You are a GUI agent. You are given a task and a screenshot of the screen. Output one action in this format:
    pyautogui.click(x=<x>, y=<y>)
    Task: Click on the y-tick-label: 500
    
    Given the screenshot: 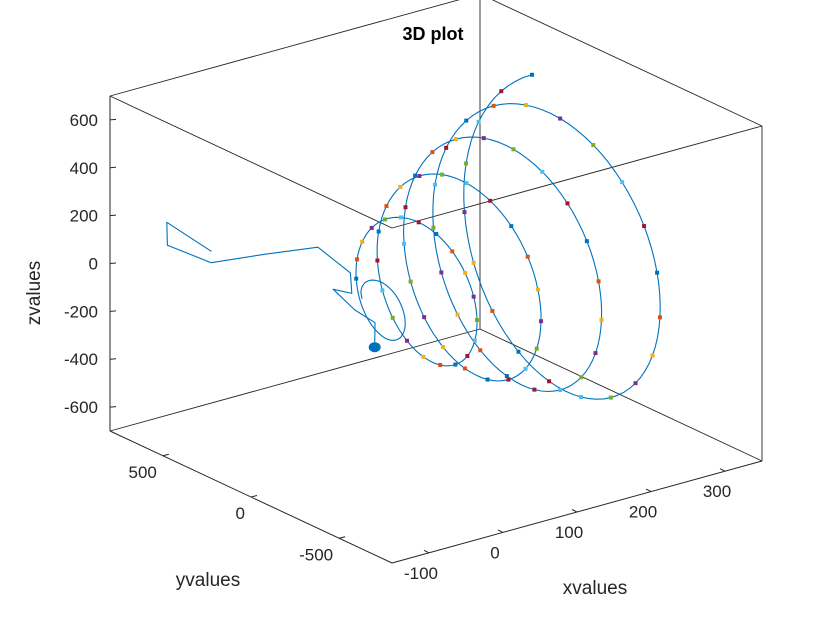 What is the action you would take?
    pyautogui.click(x=143, y=472)
    